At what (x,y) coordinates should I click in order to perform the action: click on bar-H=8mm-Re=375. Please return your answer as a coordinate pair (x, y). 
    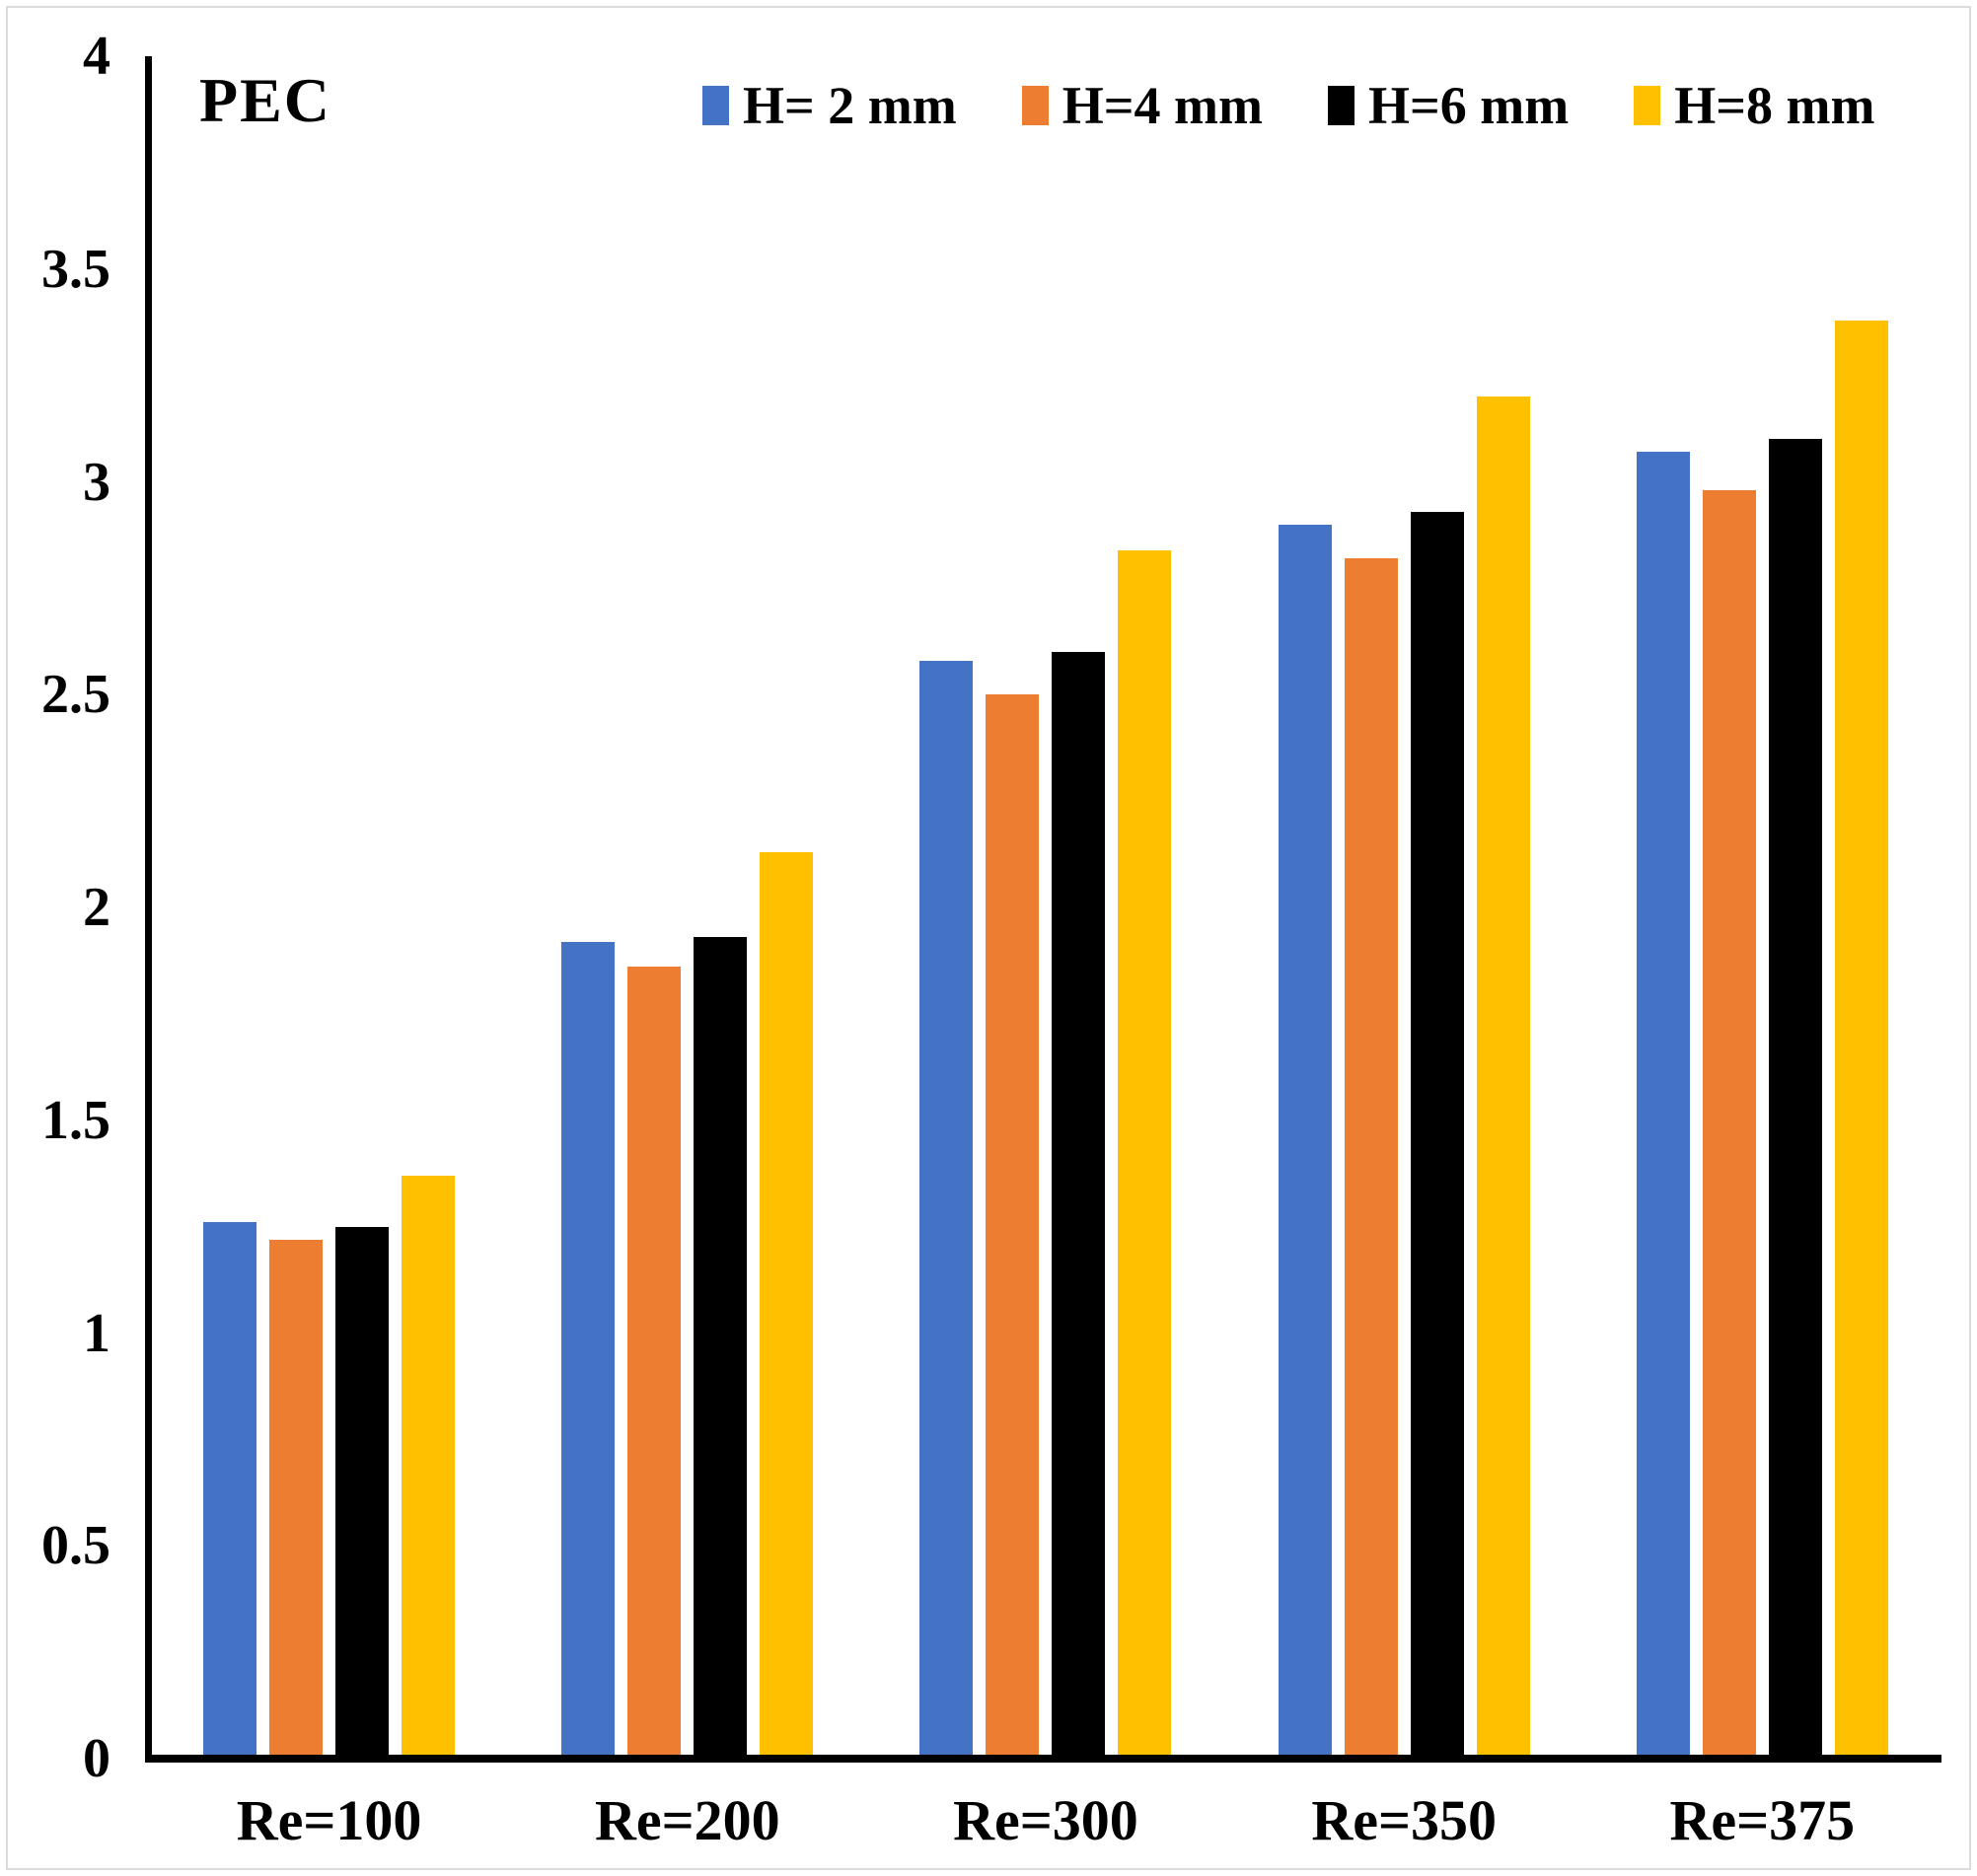
    Looking at the image, I should click on (1861, 1039).